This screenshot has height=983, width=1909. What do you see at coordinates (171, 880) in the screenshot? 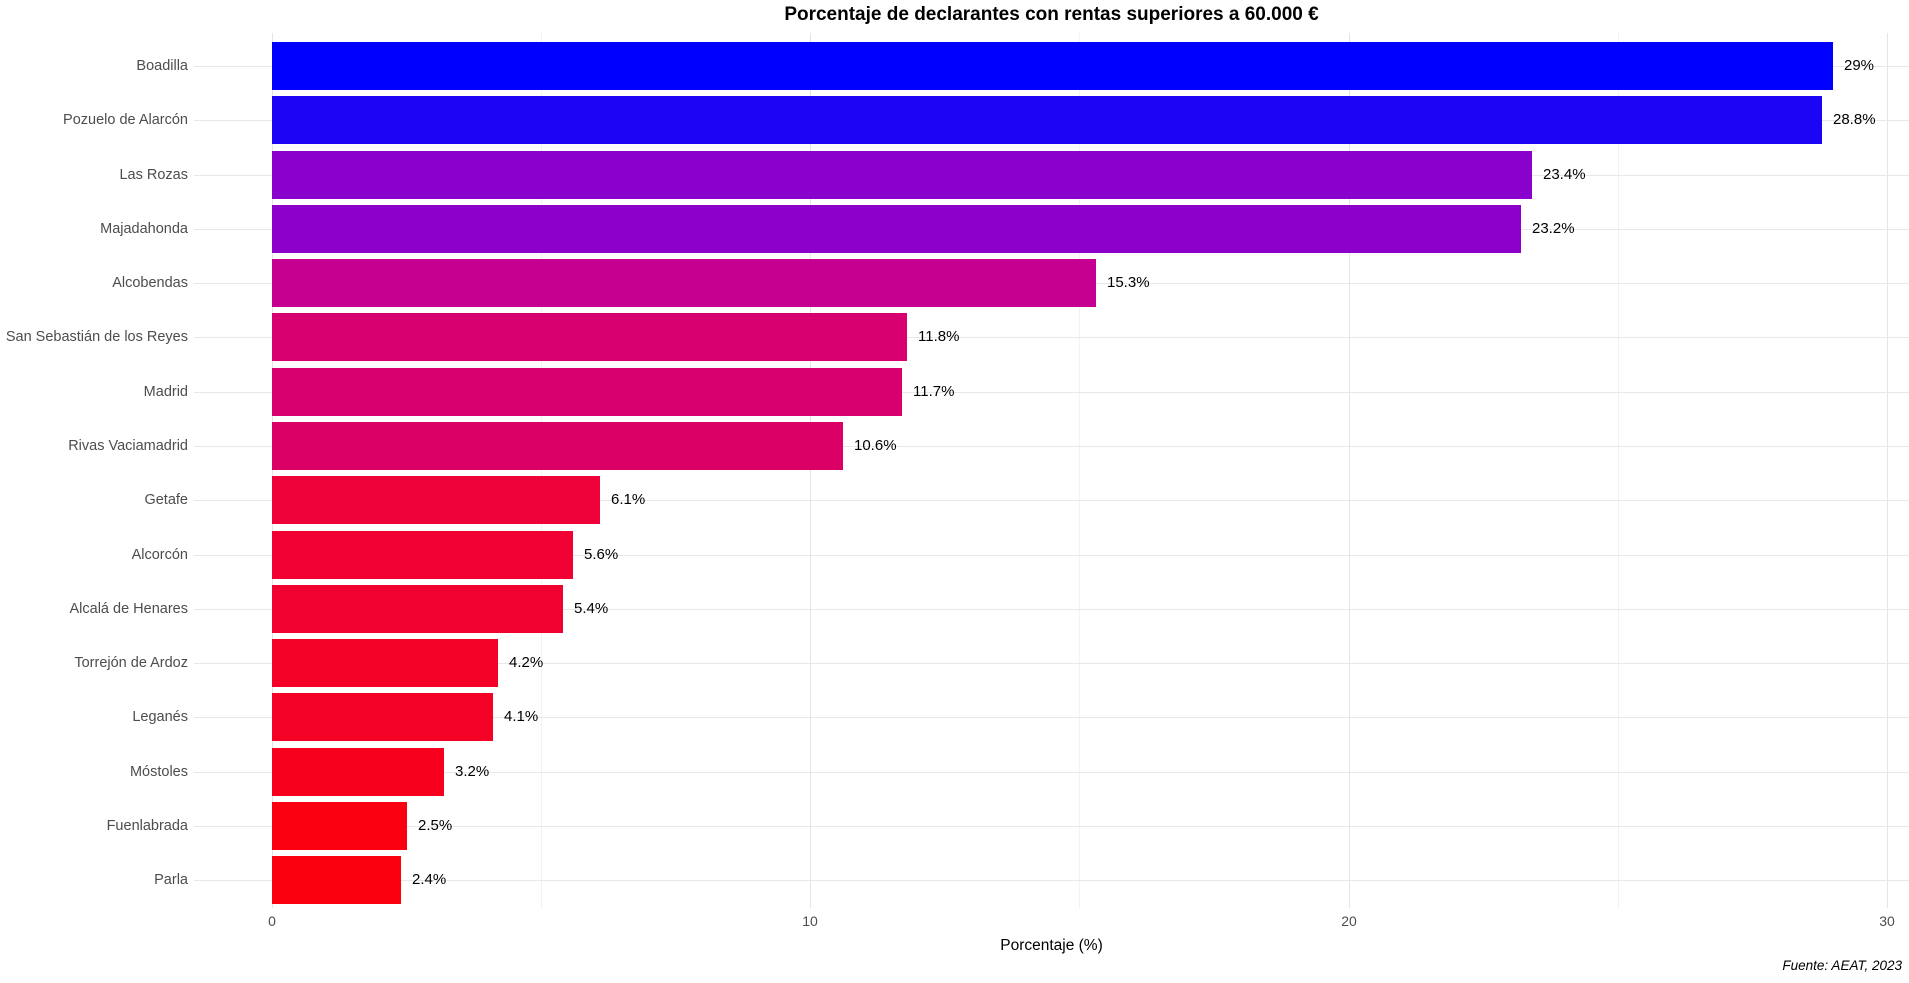
I see `category-label: Parla` at bounding box center [171, 880].